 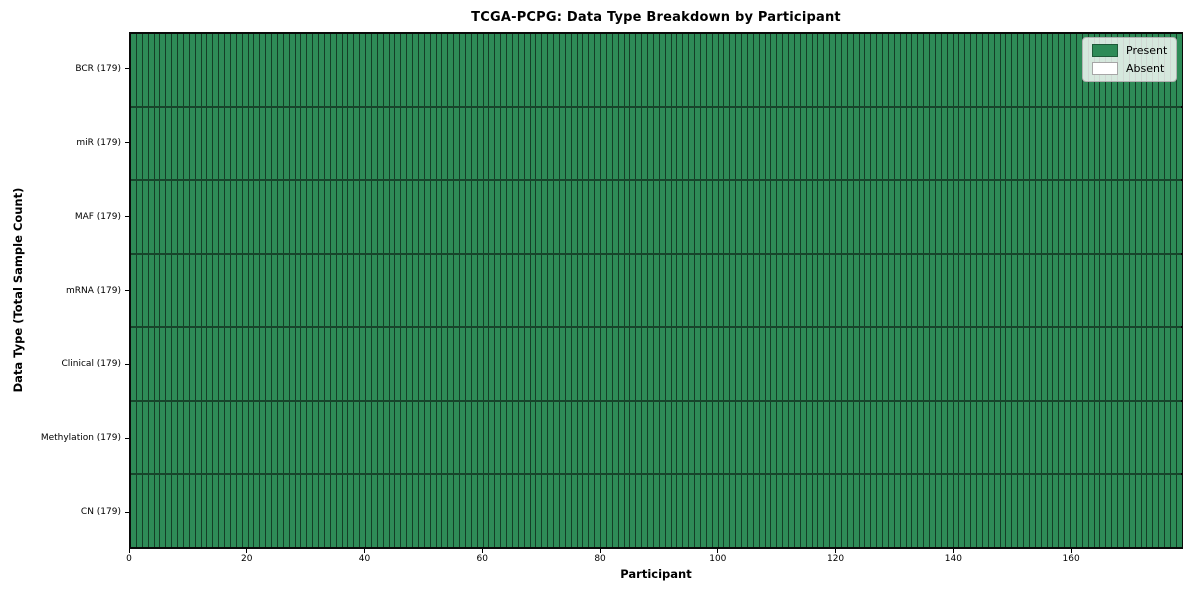 I want to click on legend: Present Absent, so click(x=1130, y=59).